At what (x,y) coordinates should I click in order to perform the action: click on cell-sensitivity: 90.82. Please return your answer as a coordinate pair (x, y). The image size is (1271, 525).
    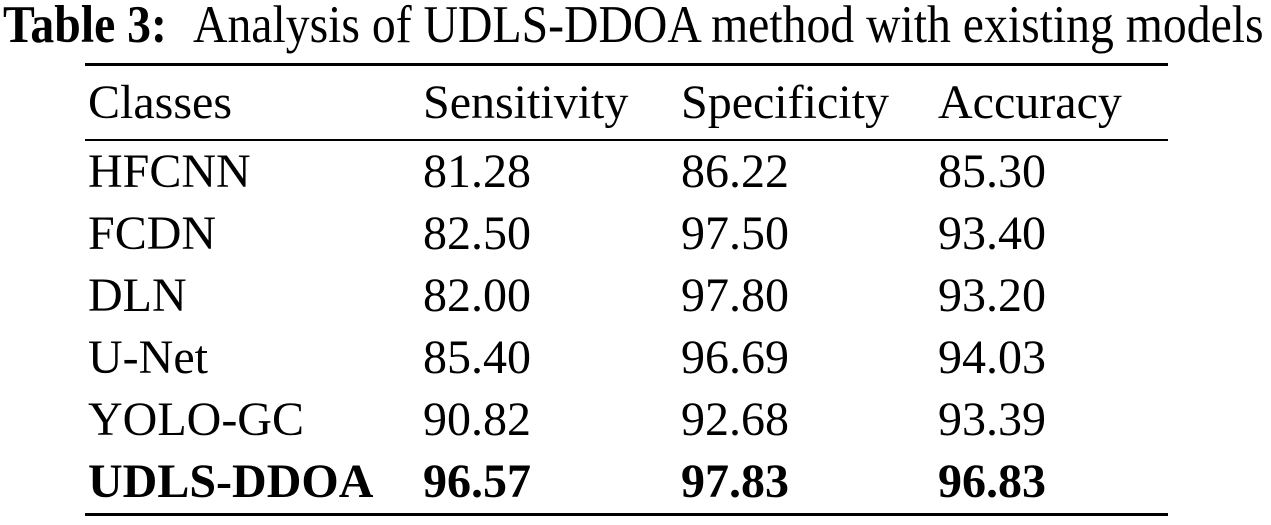
    Looking at the image, I should click on (477, 419).